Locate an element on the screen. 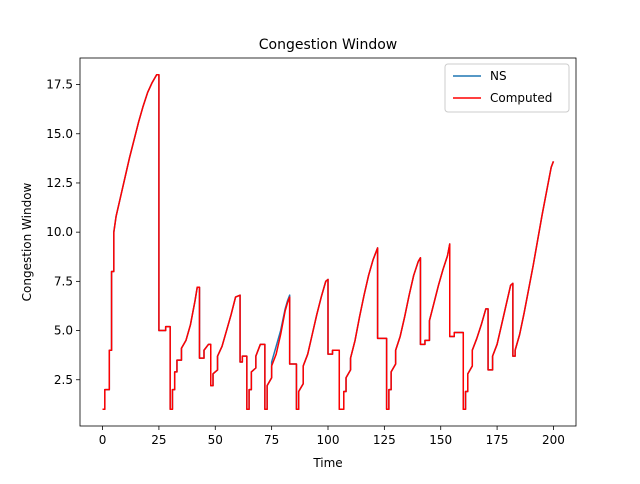 The width and height of the screenshot is (640, 484). x-tick-label: 200 is located at coordinates (553, 440).